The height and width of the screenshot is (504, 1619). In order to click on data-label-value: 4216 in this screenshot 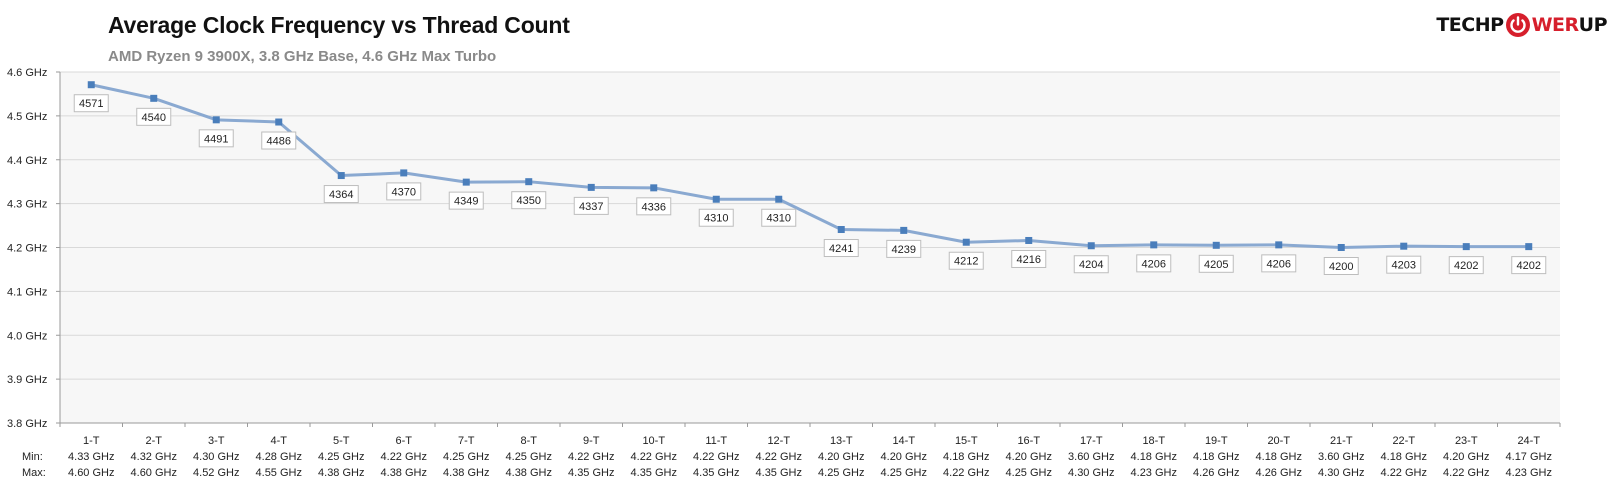, I will do `click(1029, 260)`.